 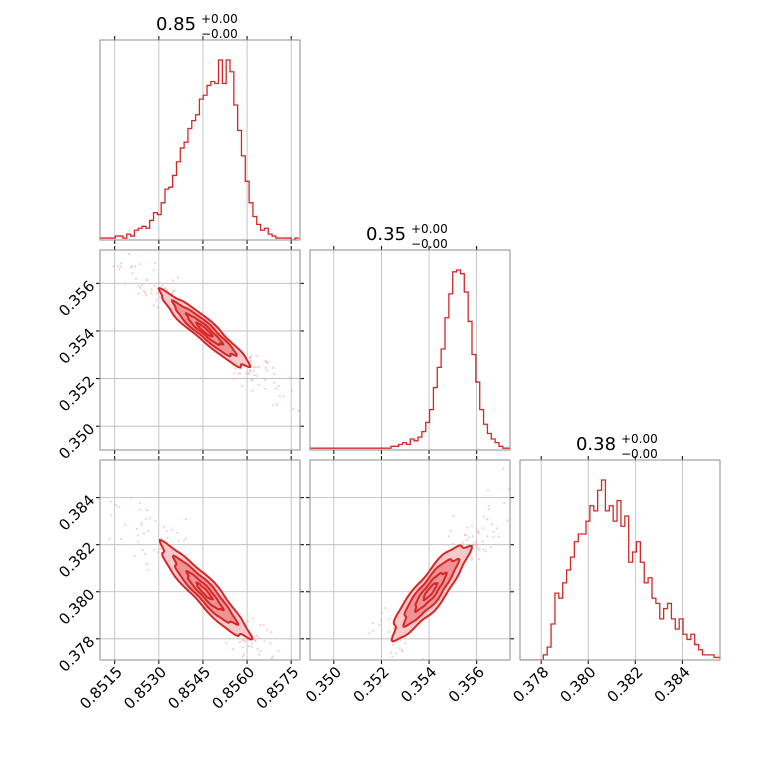 What do you see at coordinates (410, 338) in the screenshot?
I see `panel-r1-c1: 0.35 +0.00−0.00` at bounding box center [410, 338].